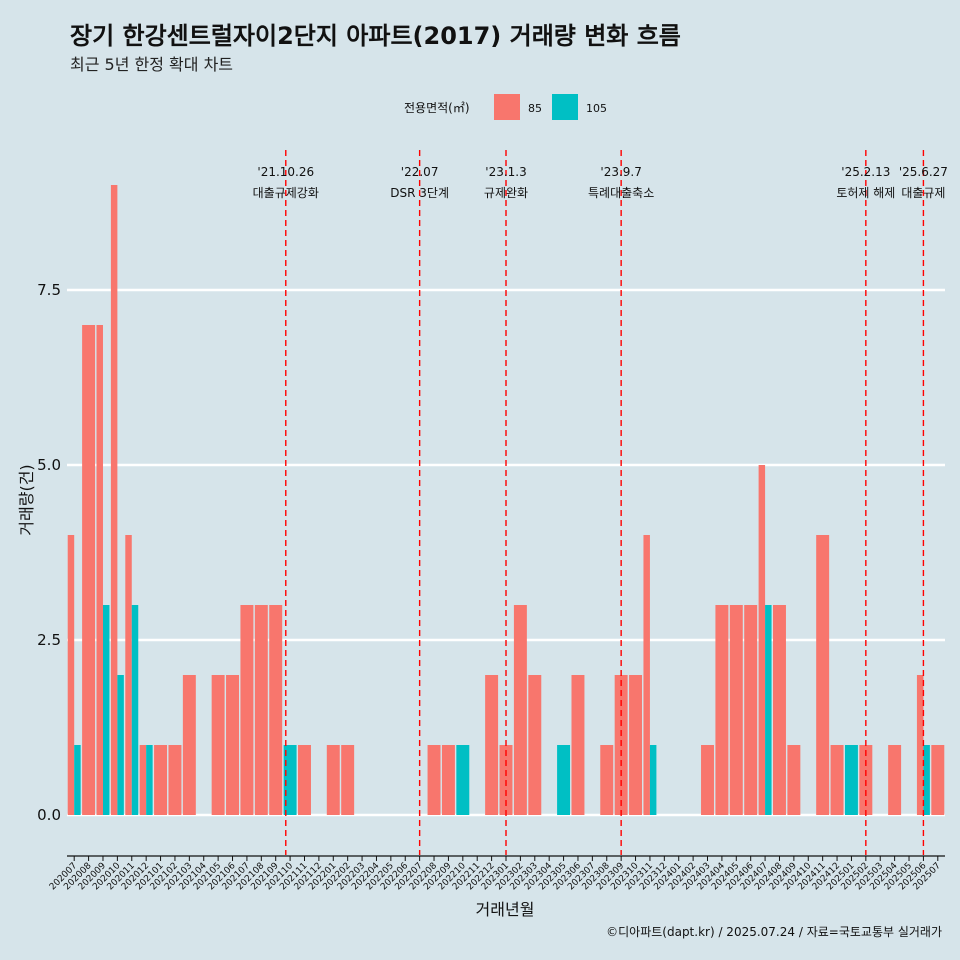 This screenshot has height=960, width=960. I want to click on event-label: 특례대출축소, so click(621, 193).